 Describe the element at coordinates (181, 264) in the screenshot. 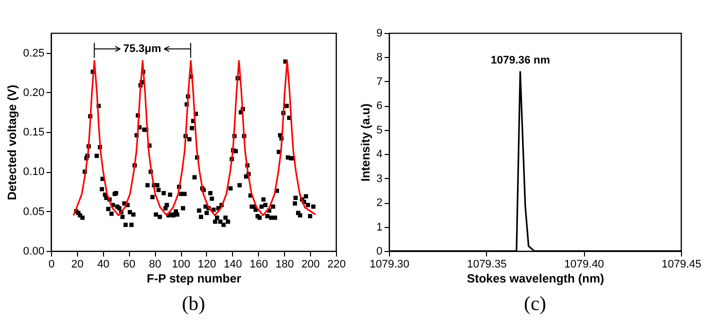

I see `x-tick-label: 100` at that location.